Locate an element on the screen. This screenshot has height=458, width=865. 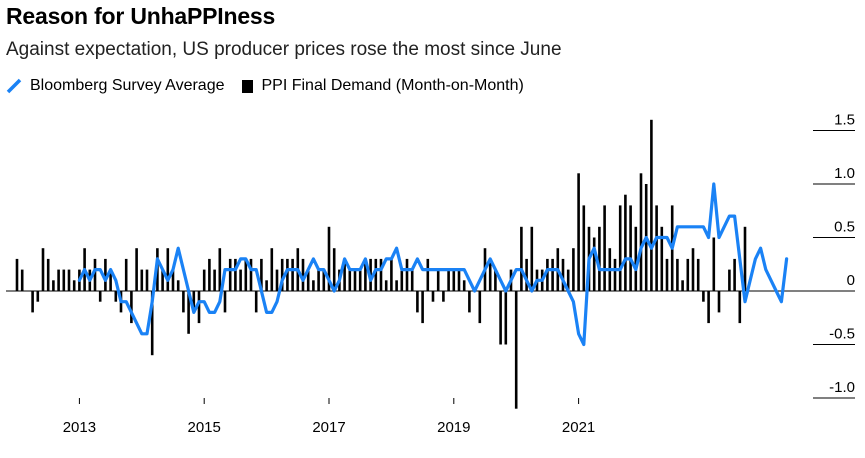
chart-title: Reason for UnhaPPIness is located at coordinates (141, 16).